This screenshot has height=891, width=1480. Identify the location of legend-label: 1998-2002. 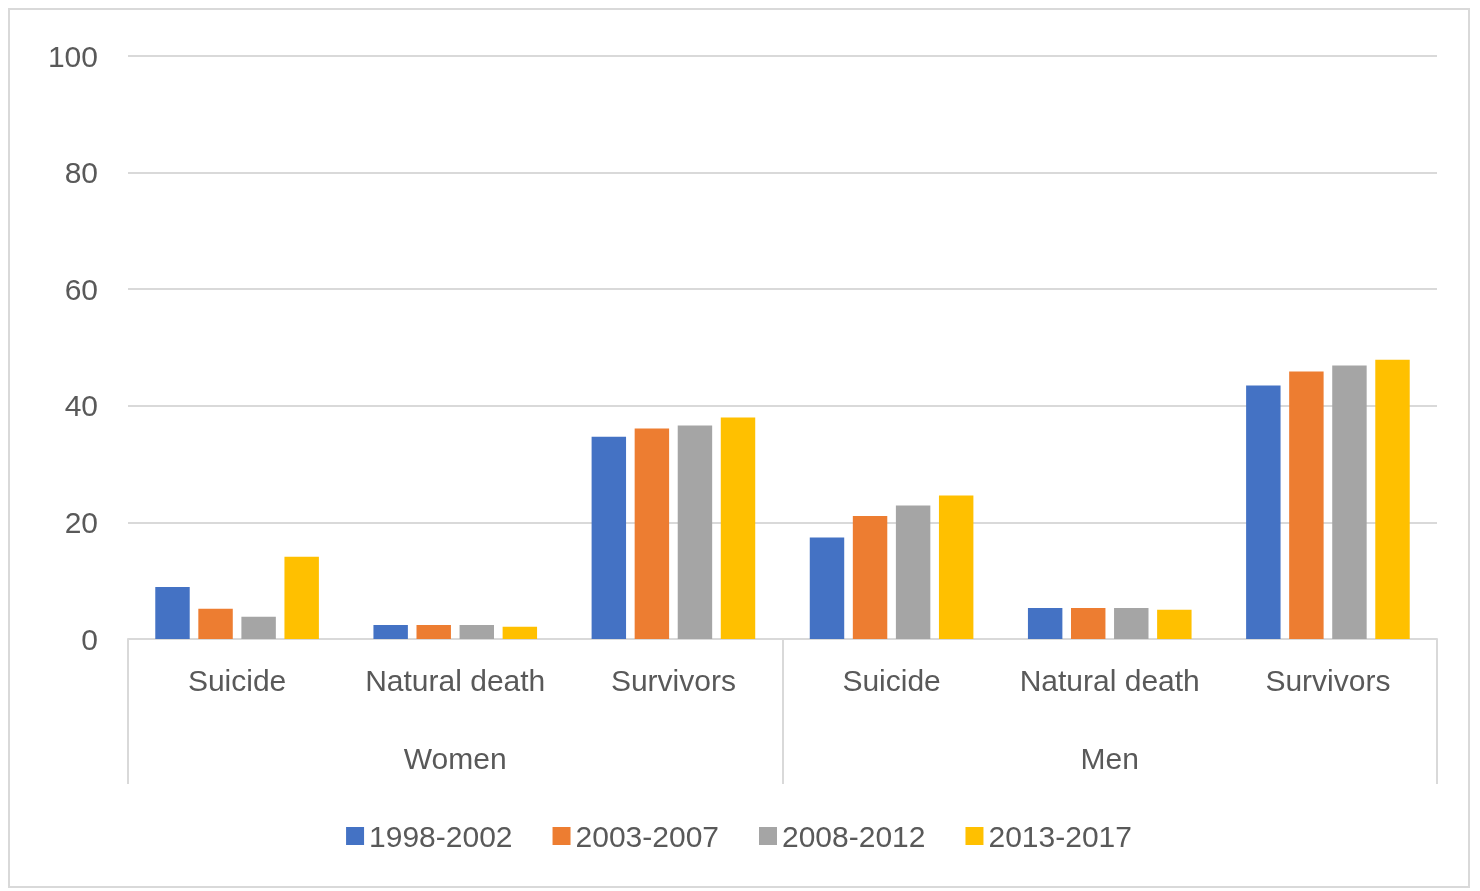
(441, 836).